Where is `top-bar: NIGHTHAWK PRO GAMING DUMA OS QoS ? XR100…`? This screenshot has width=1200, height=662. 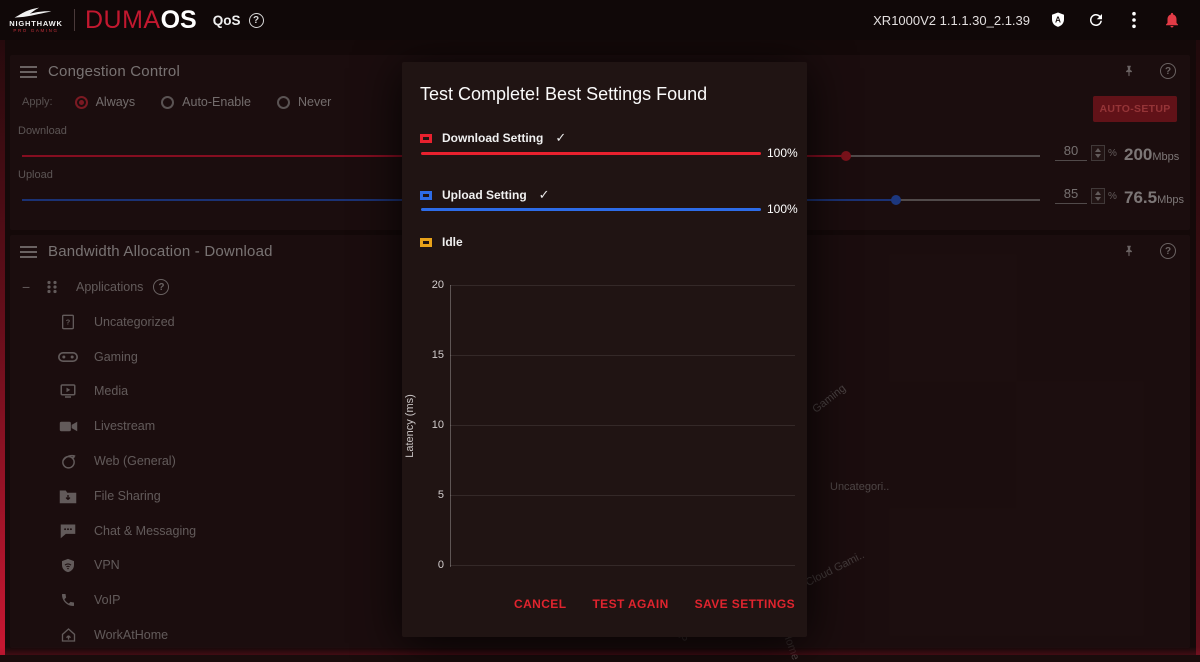 top-bar: NIGHTHAWK PRO GAMING DUMA OS QoS ? XR100… is located at coordinates (600, 20).